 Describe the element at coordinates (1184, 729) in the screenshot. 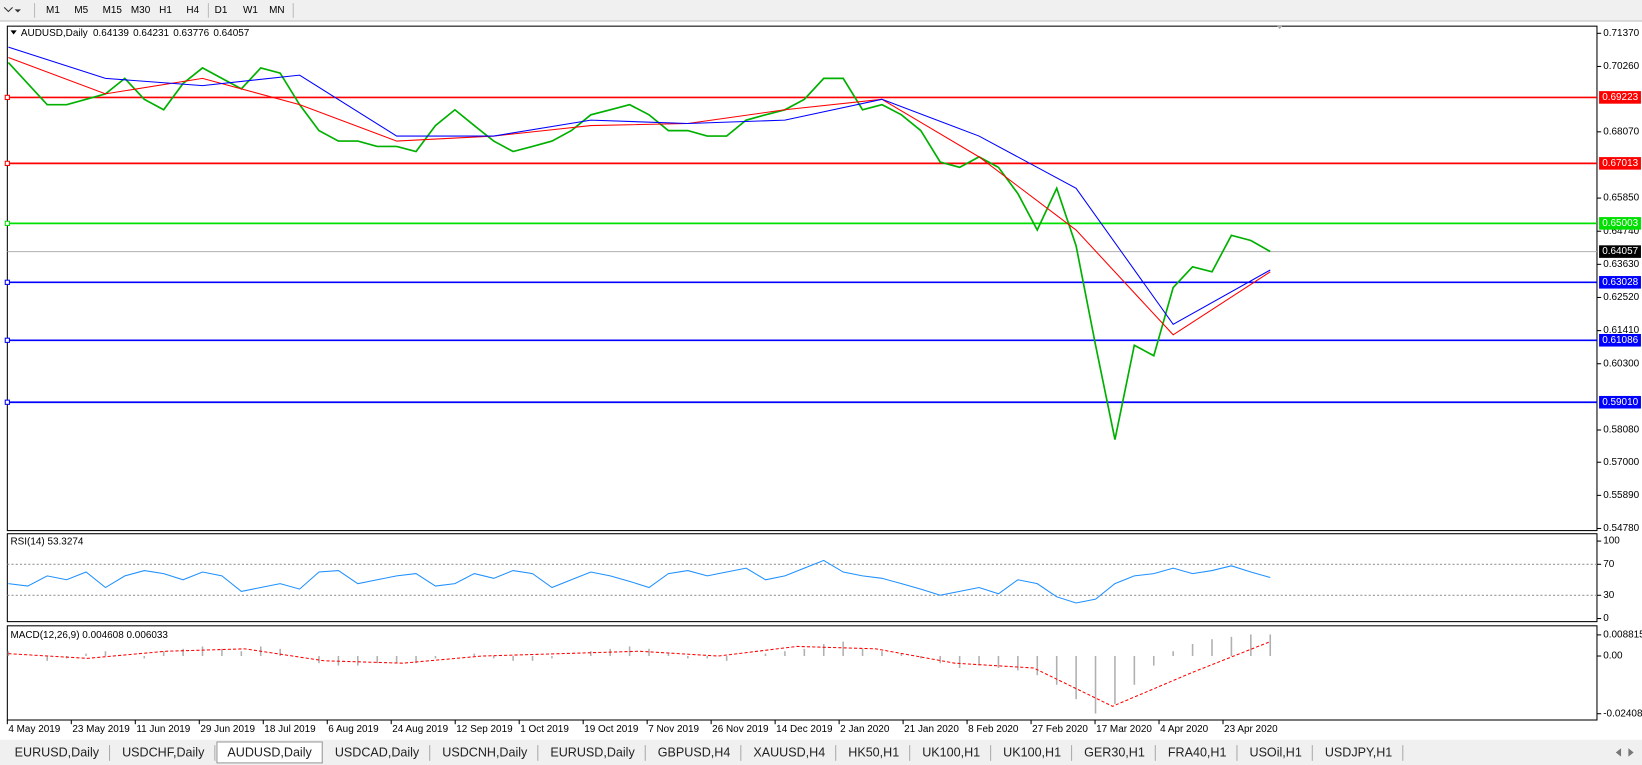

I see `x-tick-label: 4 Apr 2020` at that location.